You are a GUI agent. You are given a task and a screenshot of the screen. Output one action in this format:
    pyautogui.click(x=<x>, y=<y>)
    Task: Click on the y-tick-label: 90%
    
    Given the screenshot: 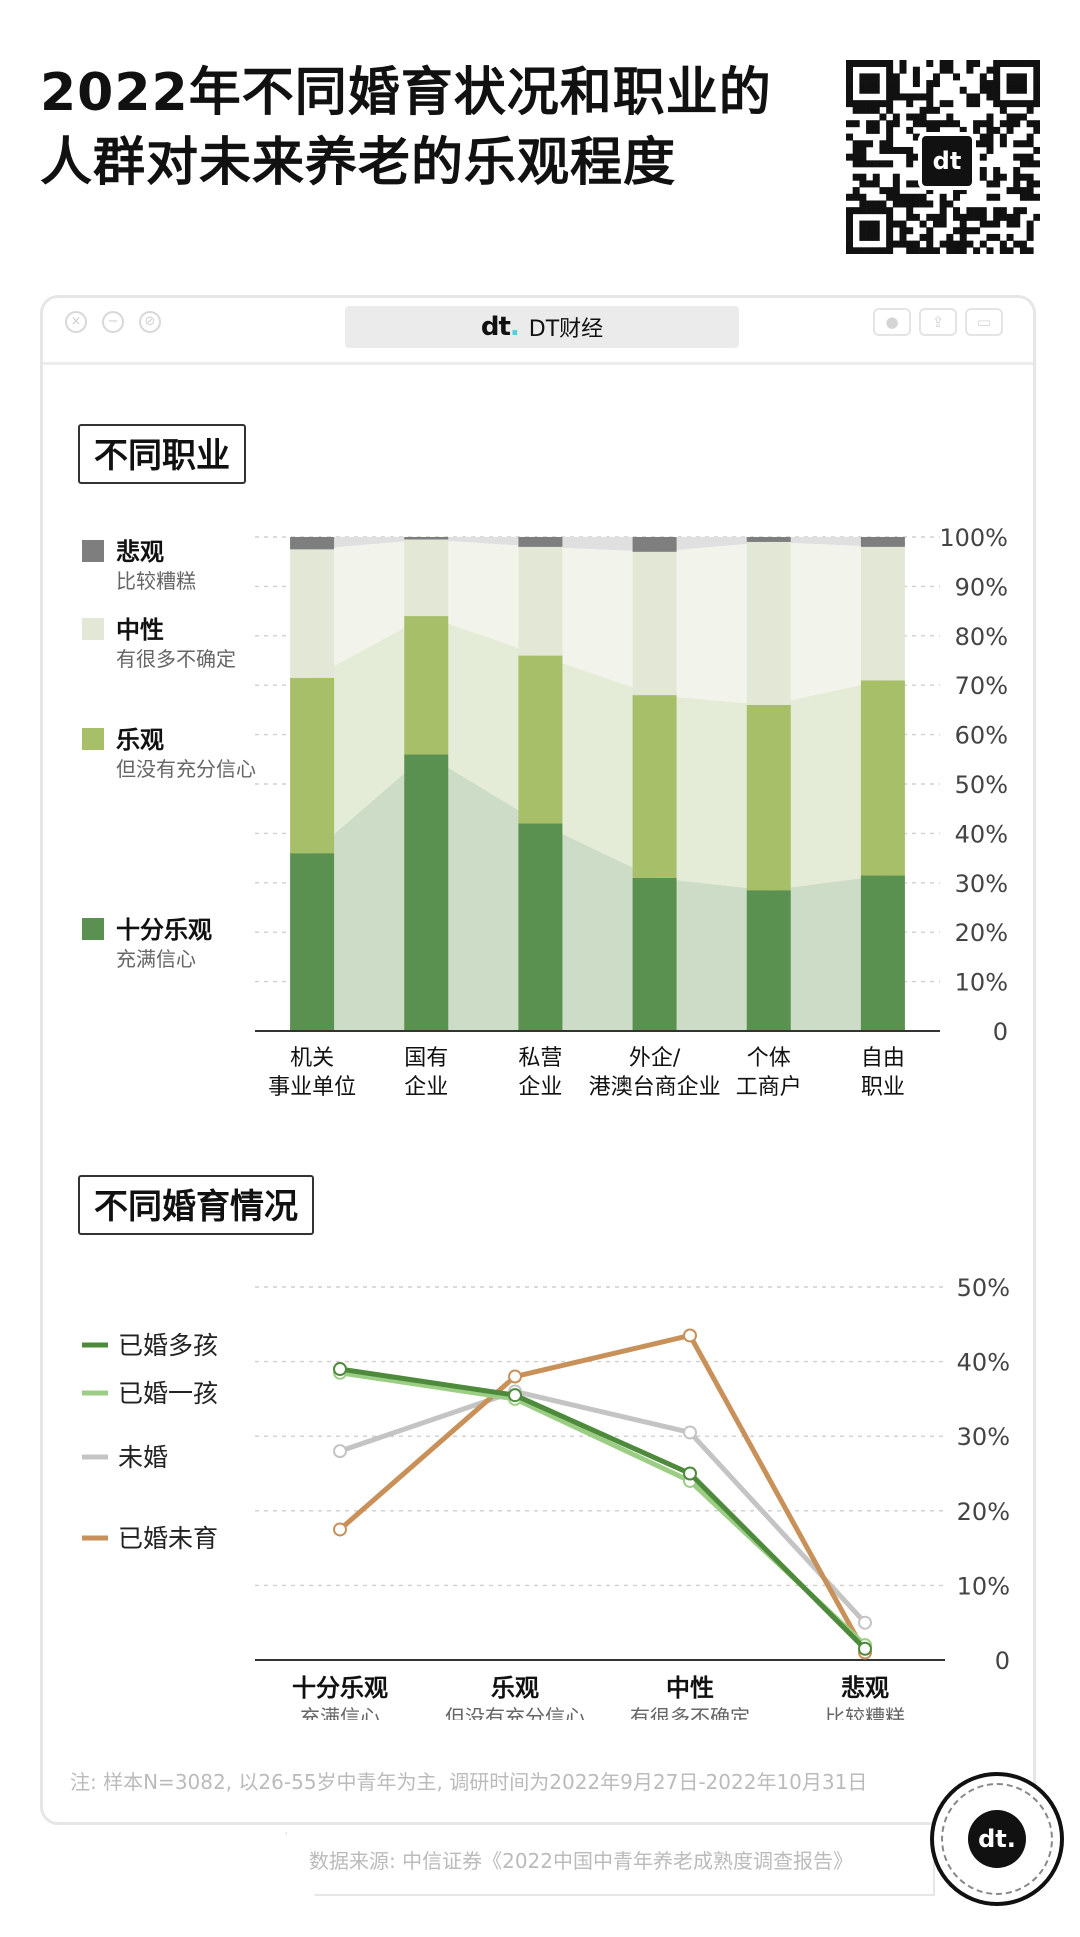 What is the action you would take?
    pyautogui.click(x=981, y=587)
    